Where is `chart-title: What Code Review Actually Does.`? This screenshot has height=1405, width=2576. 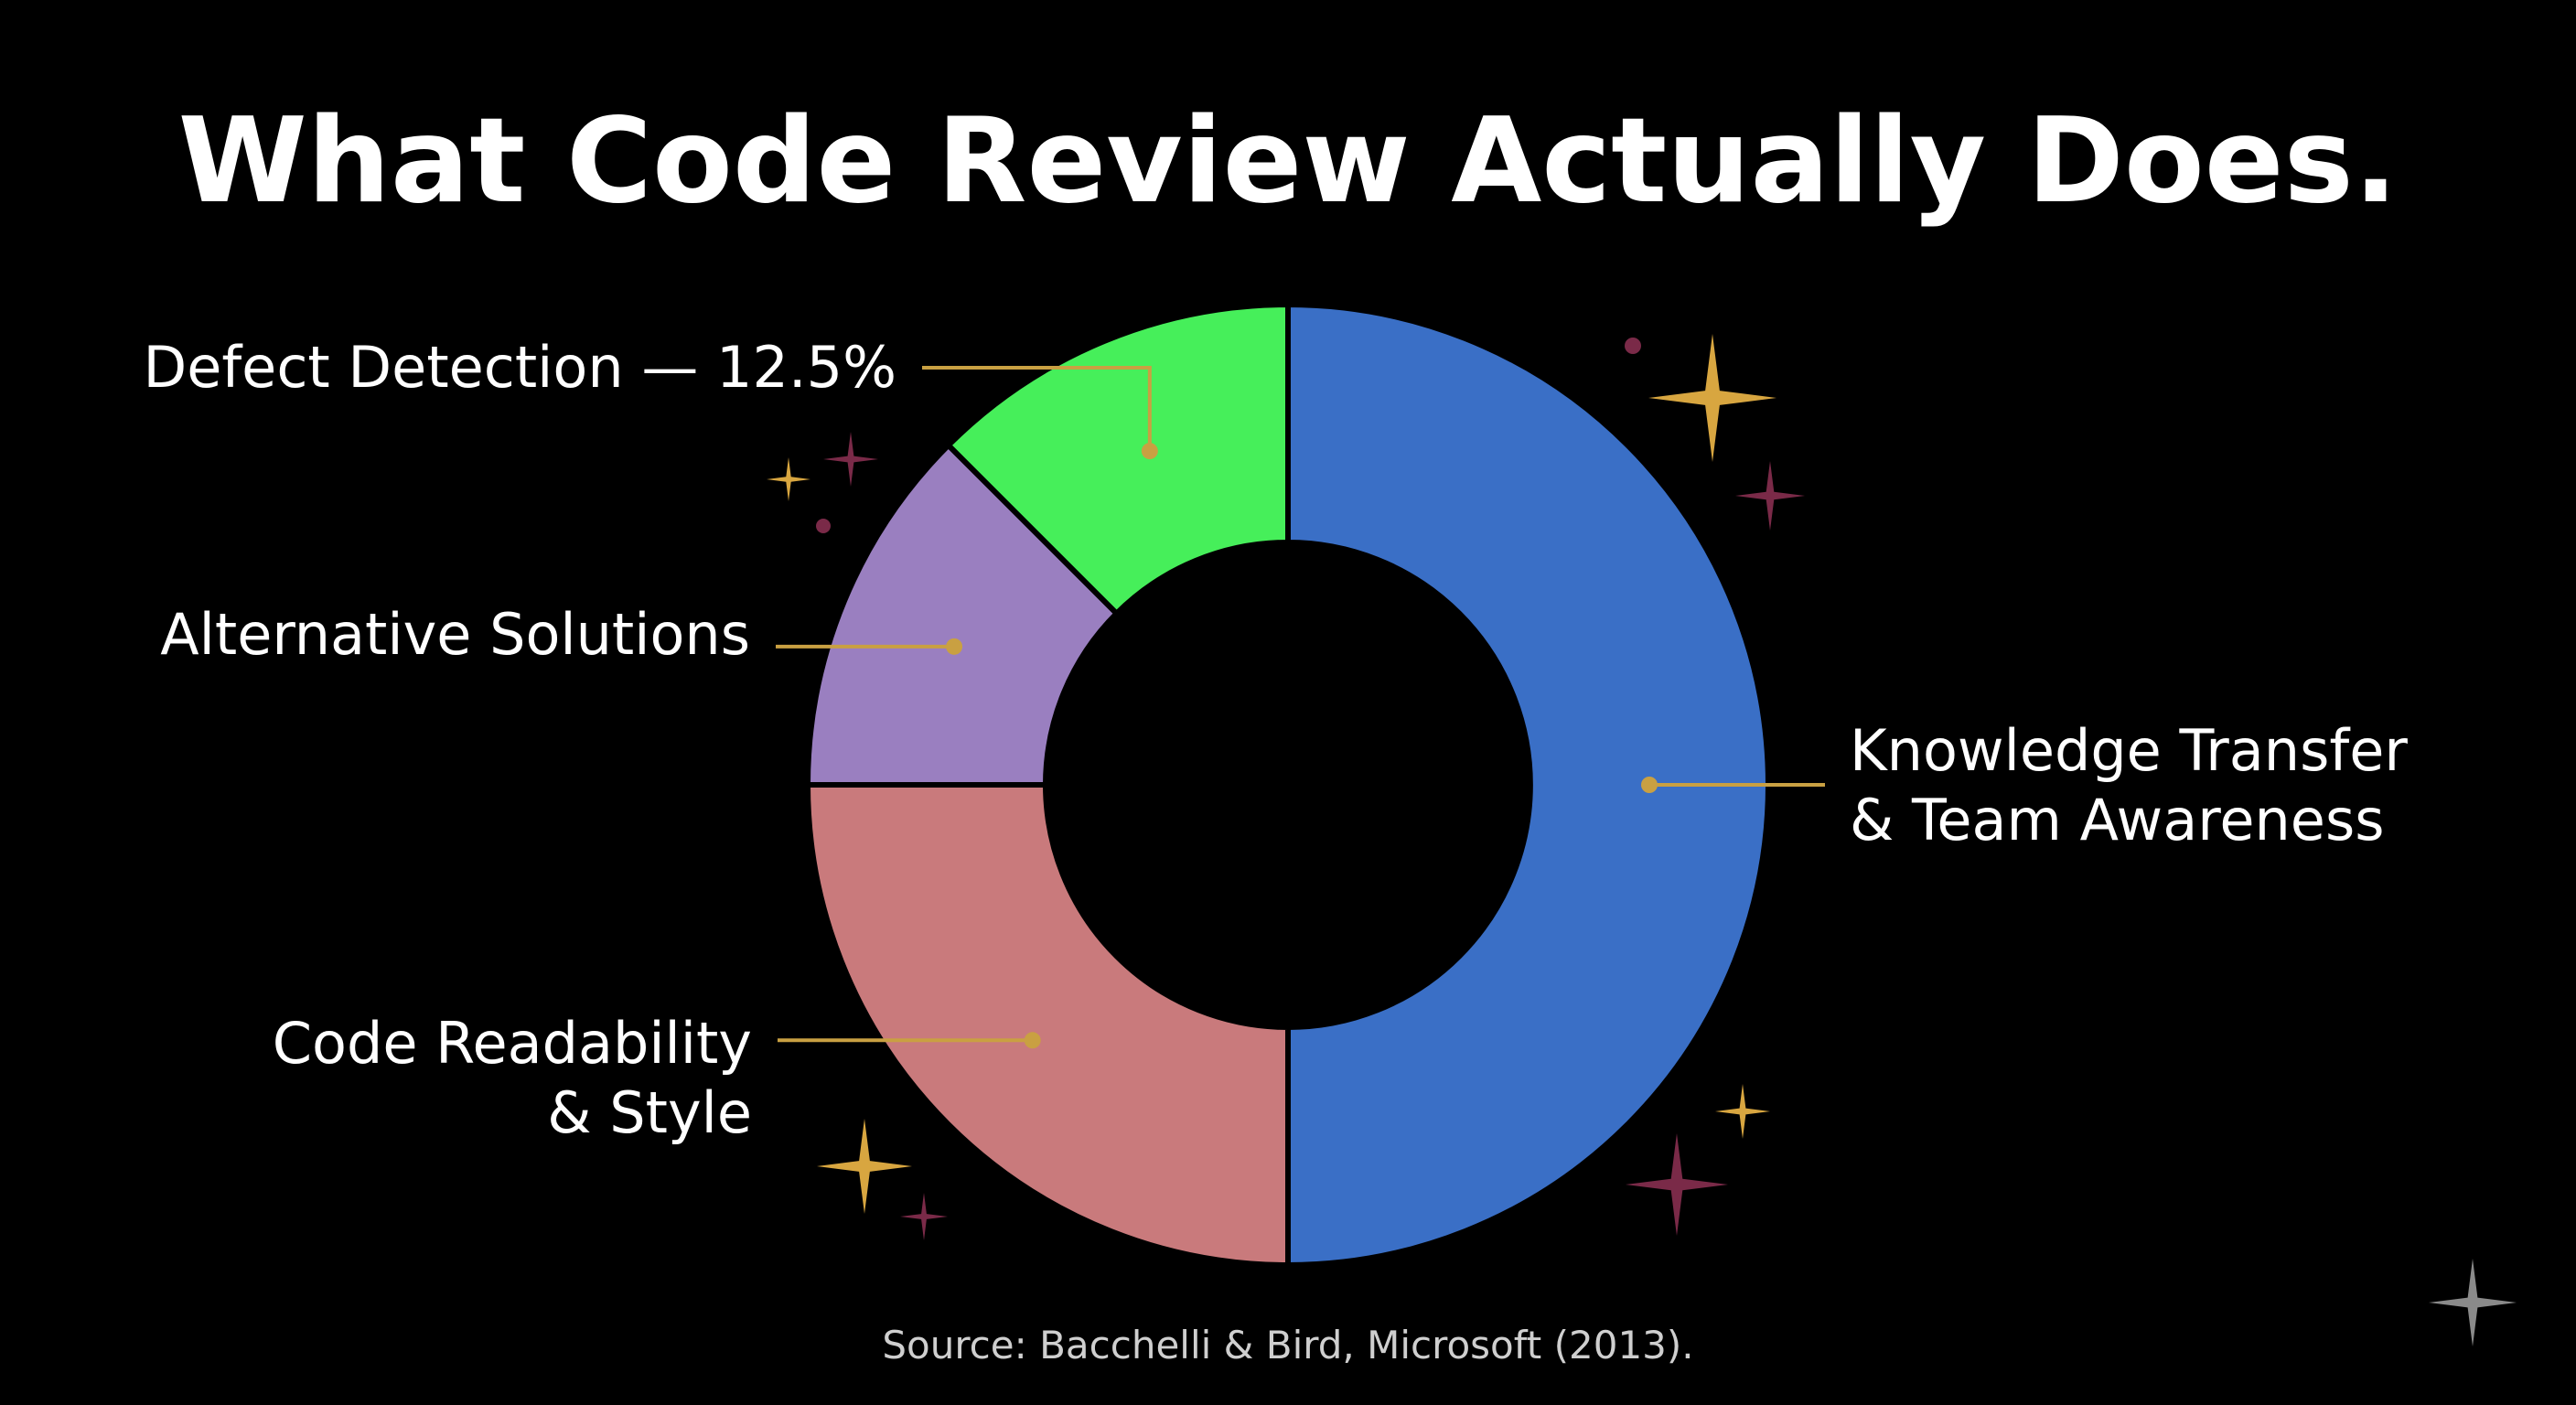 chart-title: What Code Review Actually Does. is located at coordinates (1288, 161).